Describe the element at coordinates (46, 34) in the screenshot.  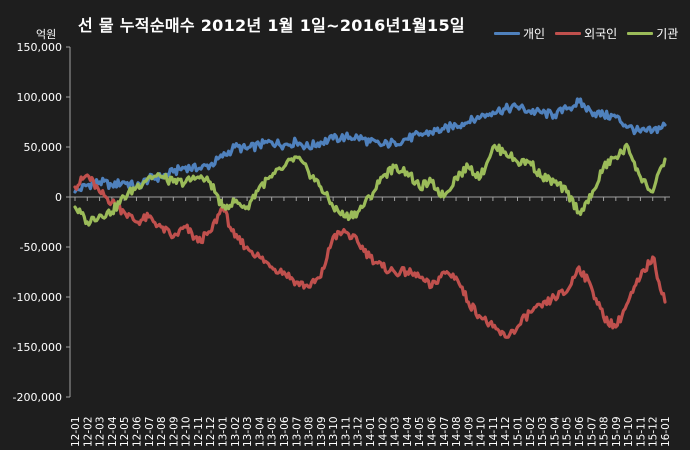
I see `y-axis-unit-label: 억원` at that location.